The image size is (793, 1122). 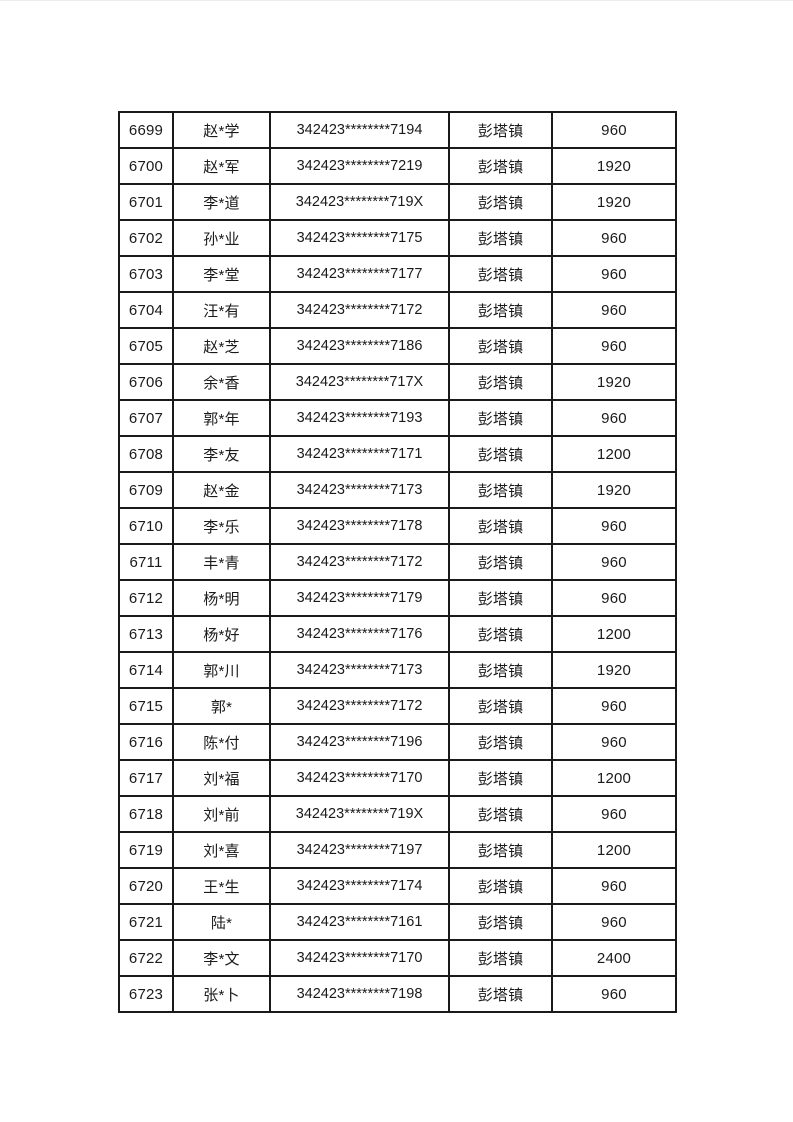 I want to click on name-cell: 孙*业, so click(x=221, y=238).